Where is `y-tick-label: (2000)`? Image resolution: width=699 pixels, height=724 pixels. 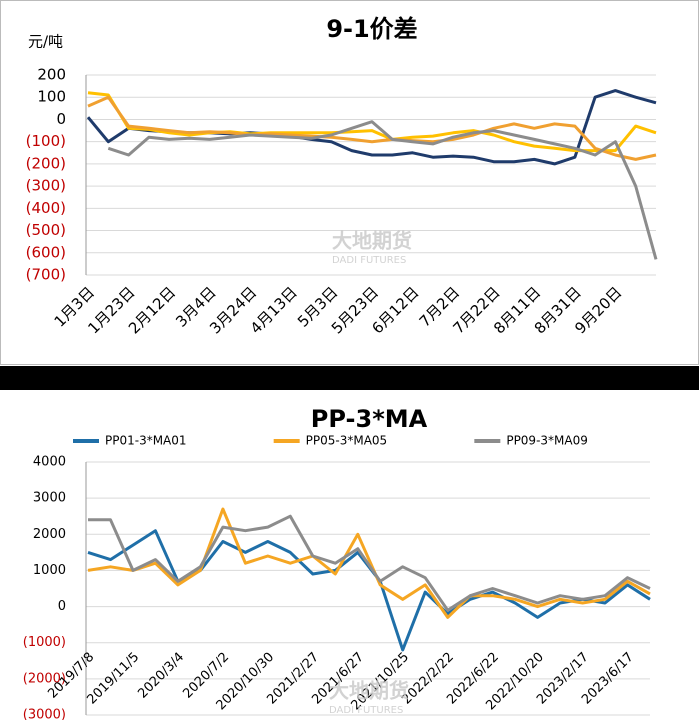 y-tick-label: (2000) is located at coordinates (44, 678).